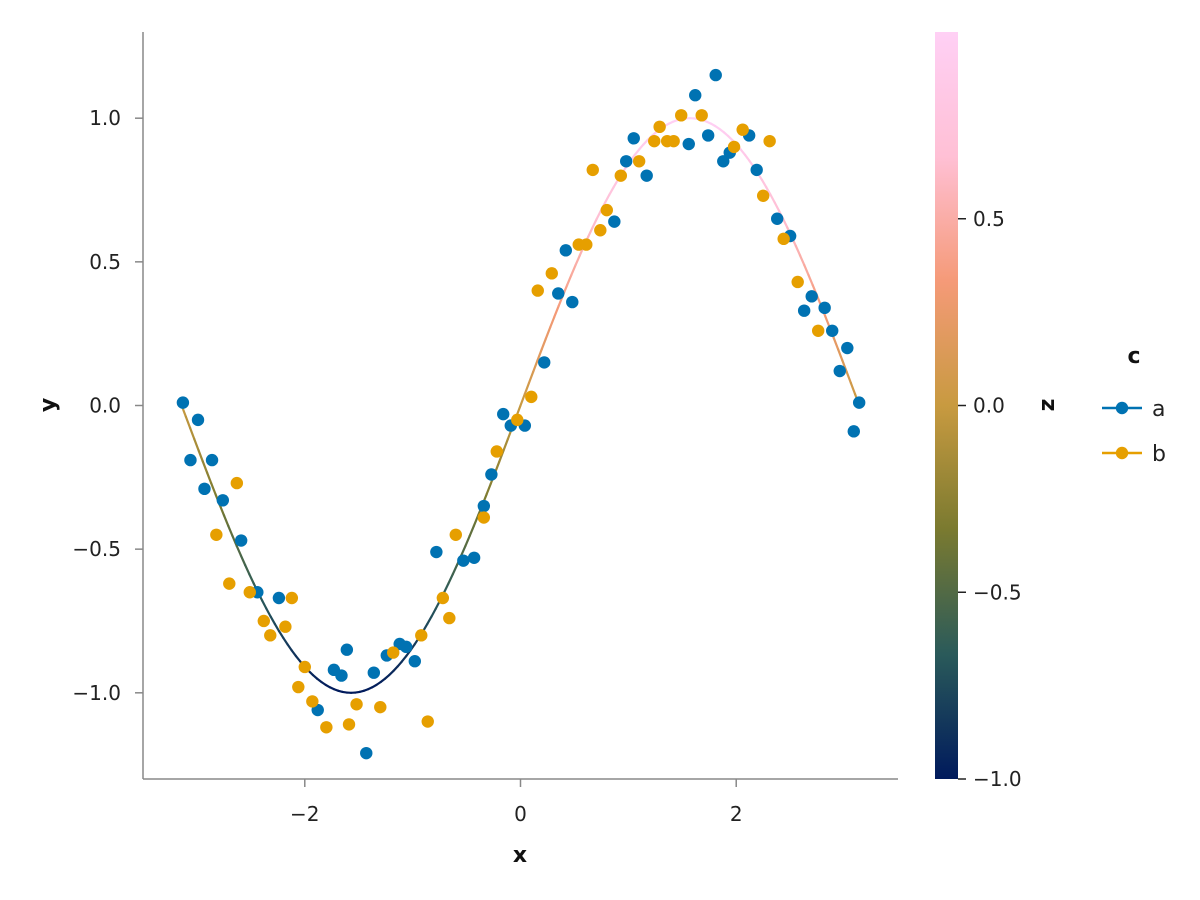  I want to click on legend-title: c, so click(1133, 356).